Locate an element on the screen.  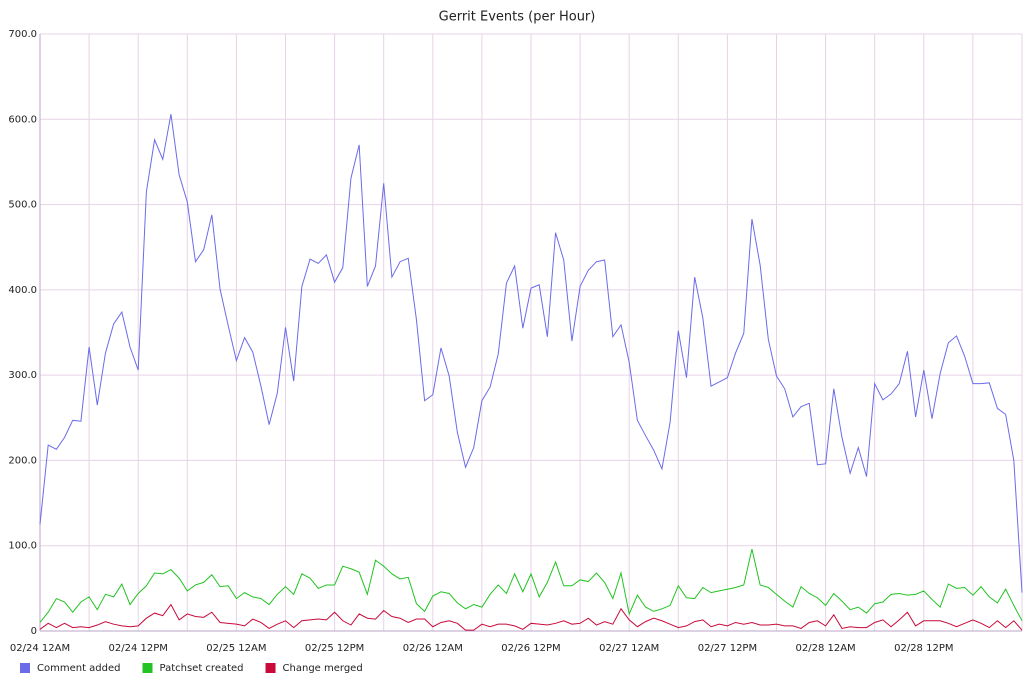
y-tick-label: 500.0 is located at coordinates (22, 205).